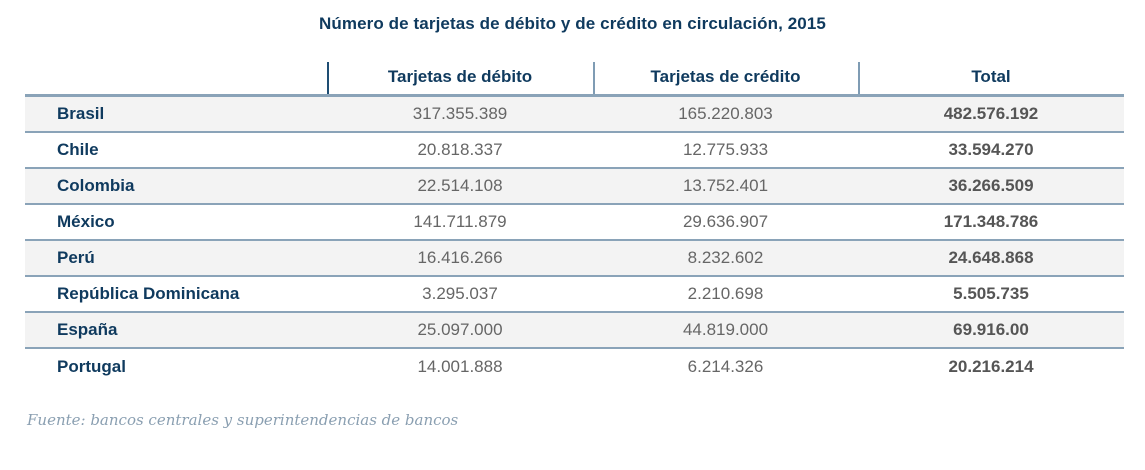  What do you see at coordinates (78, 149) in the screenshot?
I see `country-cell: Chile` at bounding box center [78, 149].